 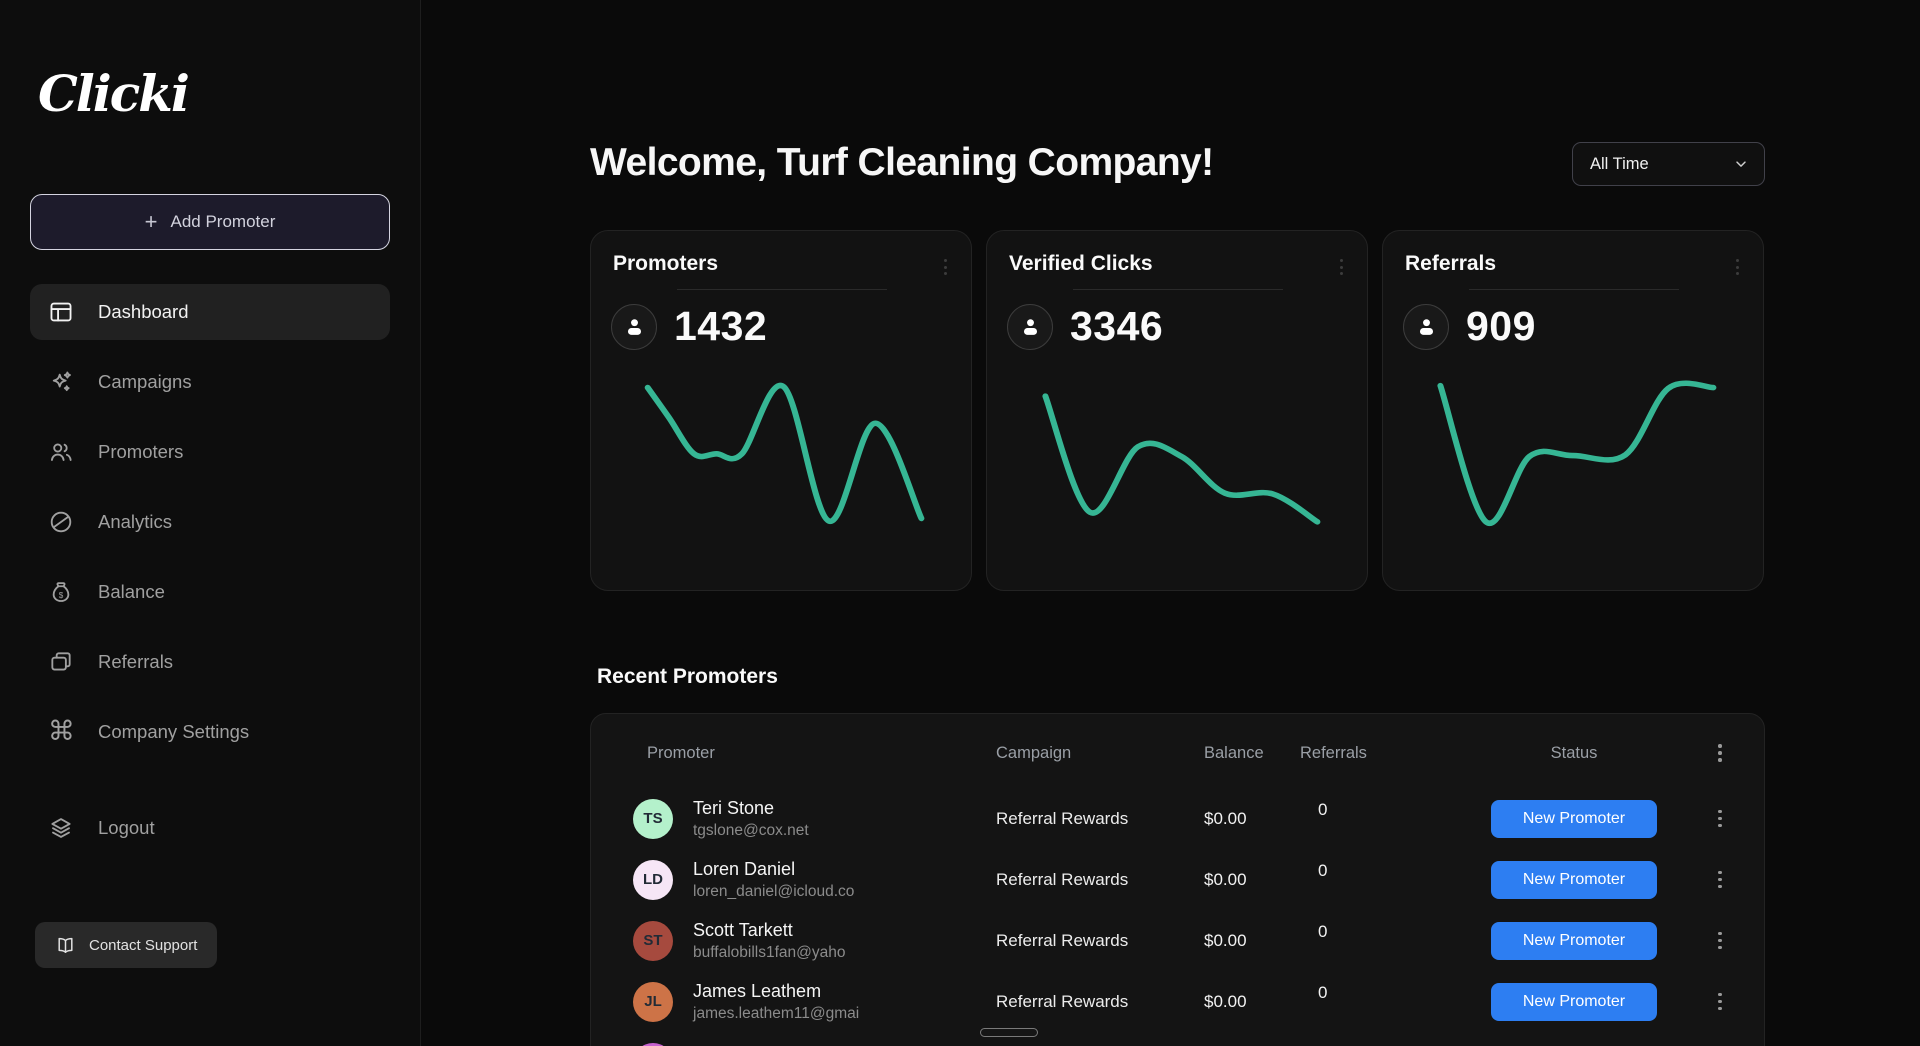 I want to click on column-header-status: Status, so click(x=1574, y=752).